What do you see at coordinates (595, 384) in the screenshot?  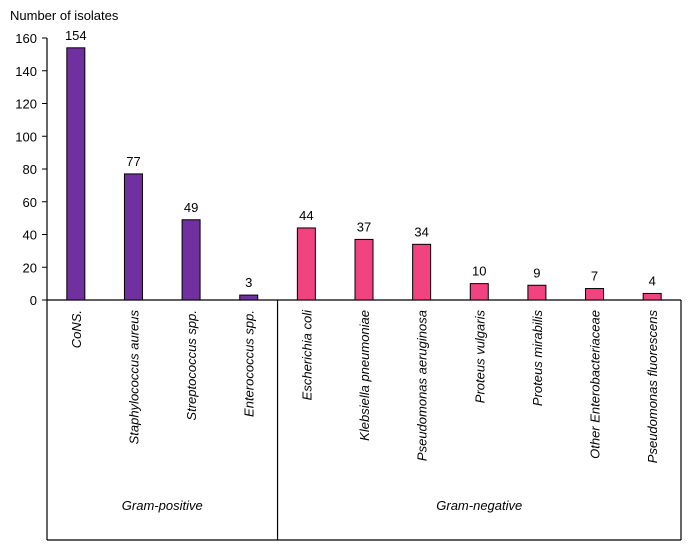 I see `x-tick-label: Other Enterobacteriaceae` at bounding box center [595, 384].